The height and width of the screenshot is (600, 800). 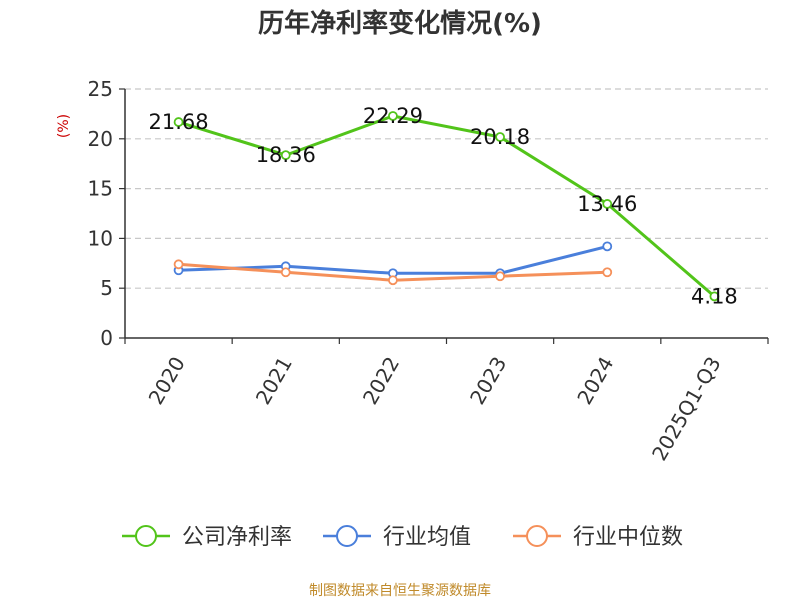 I want to click on y-tick-label: 15, so click(x=100, y=189).